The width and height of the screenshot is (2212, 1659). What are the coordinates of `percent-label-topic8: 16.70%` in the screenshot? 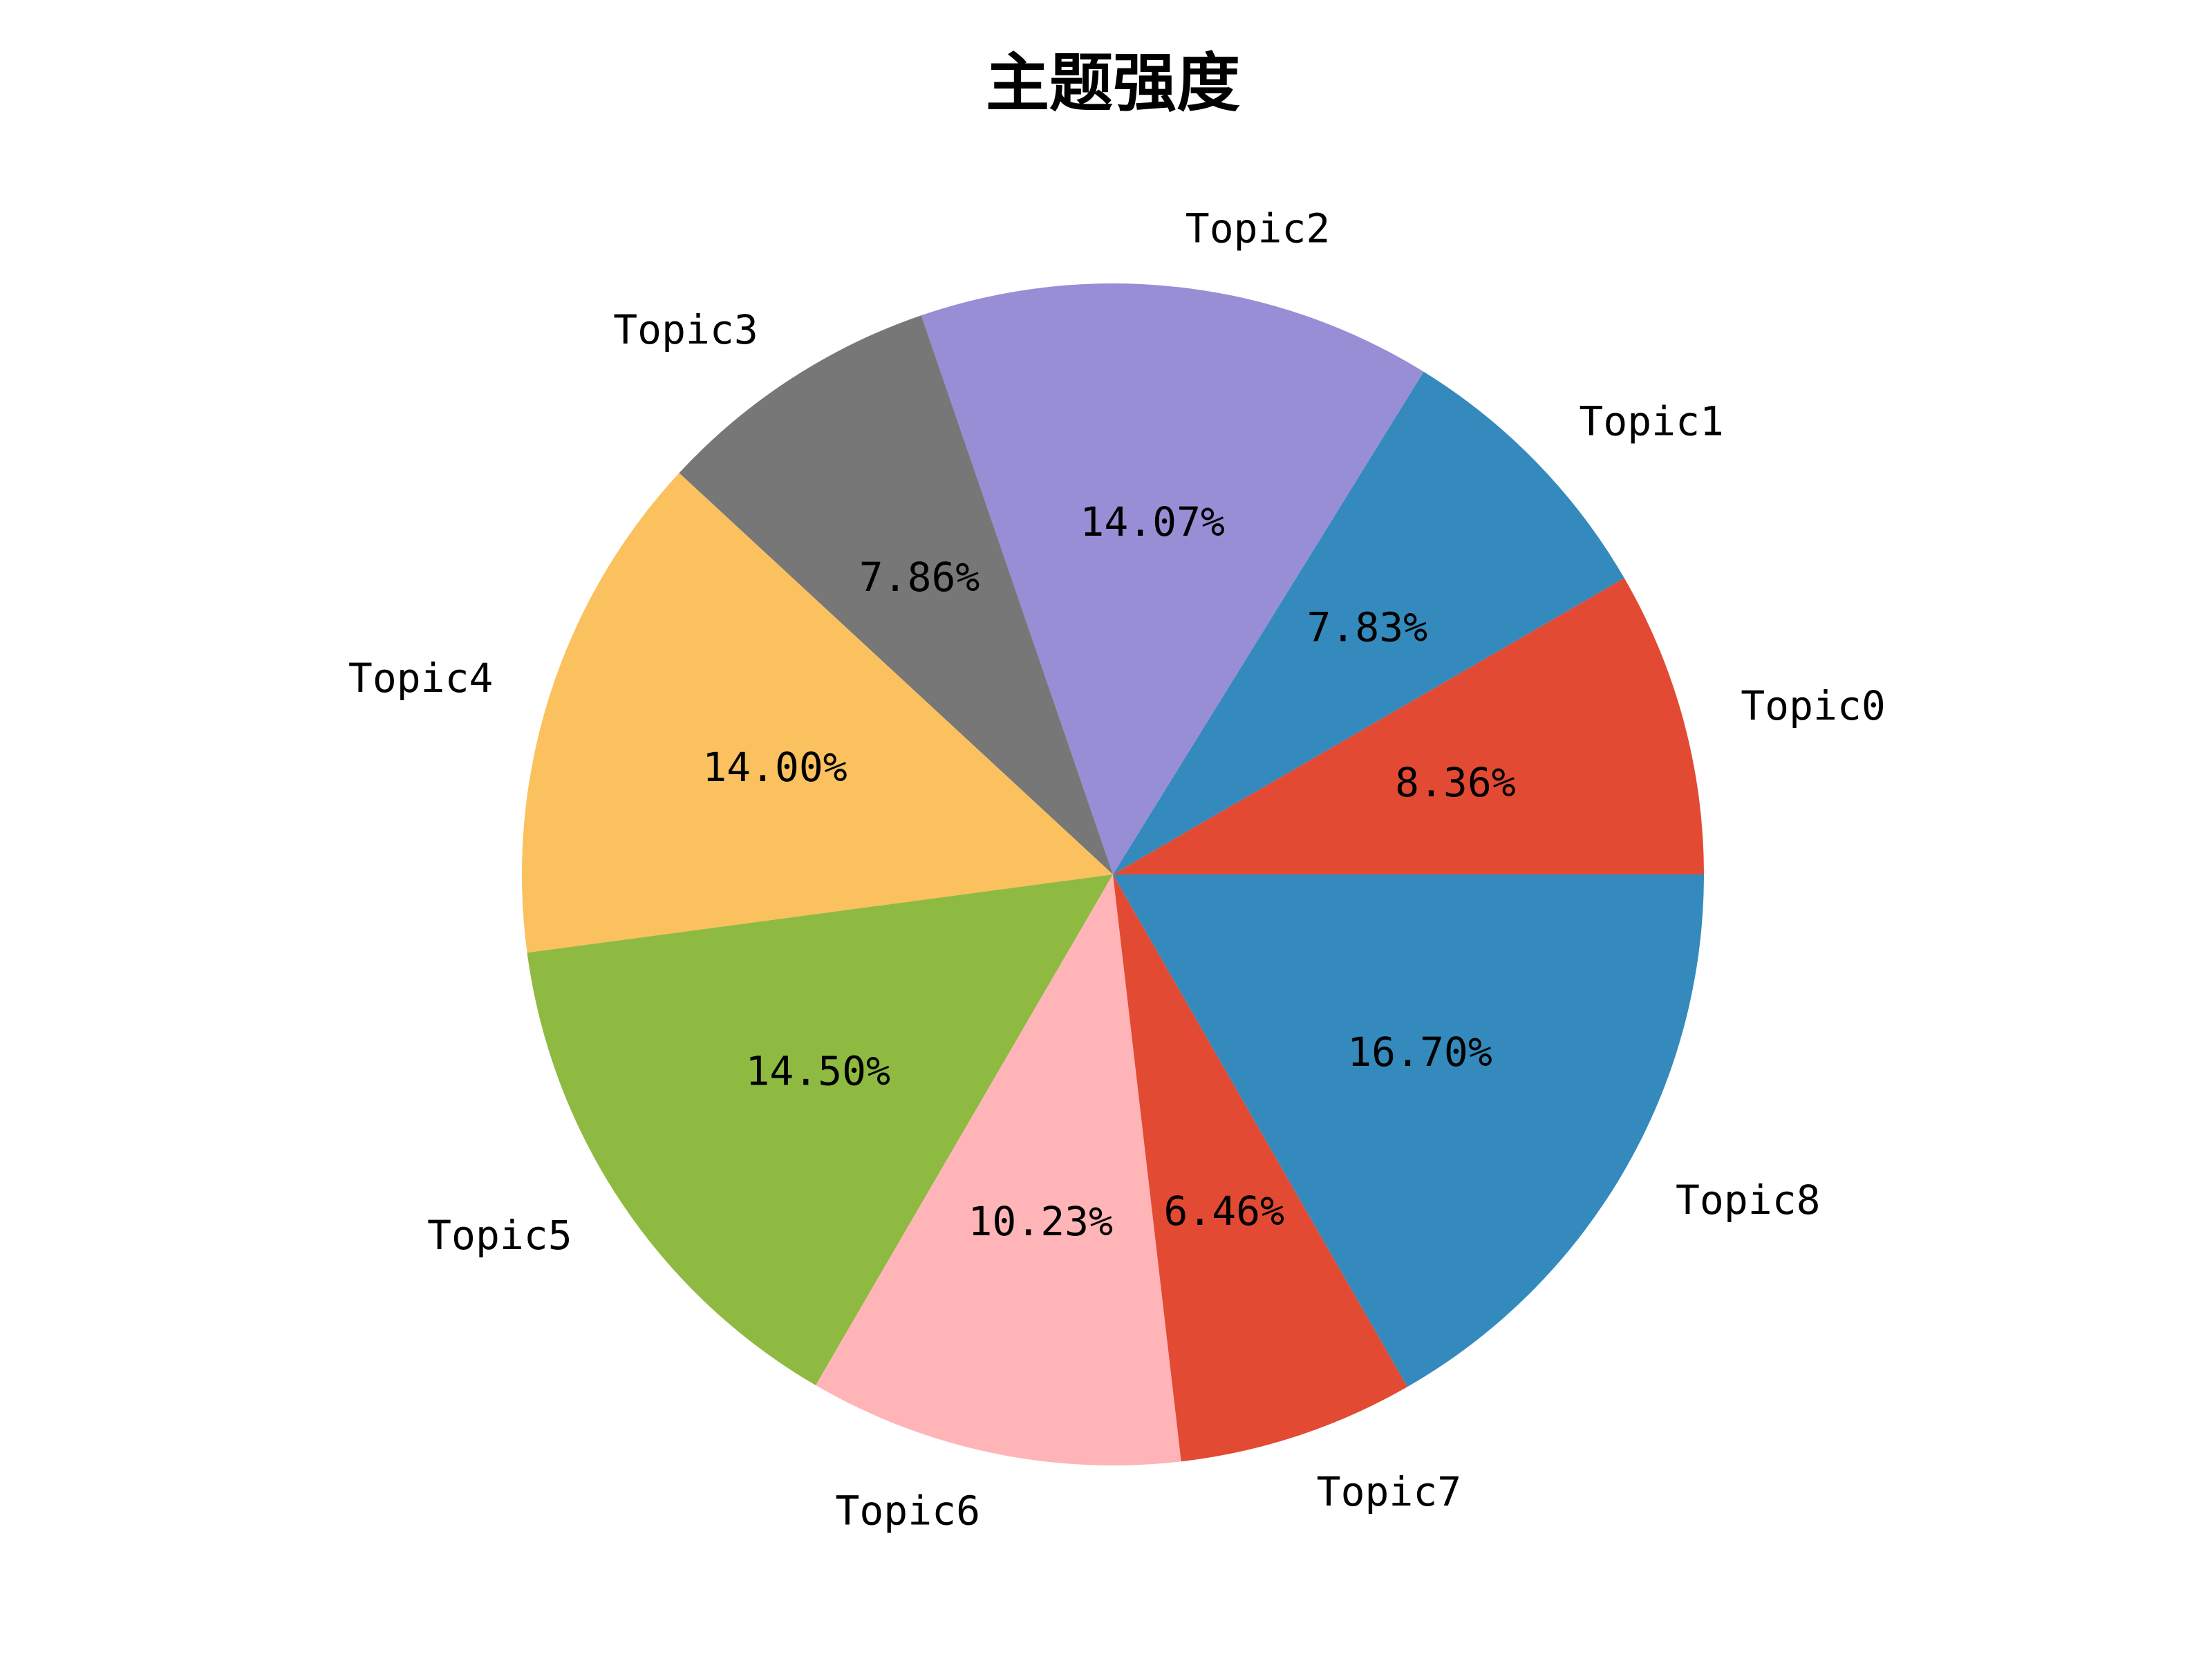 It's located at (1419, 1052).